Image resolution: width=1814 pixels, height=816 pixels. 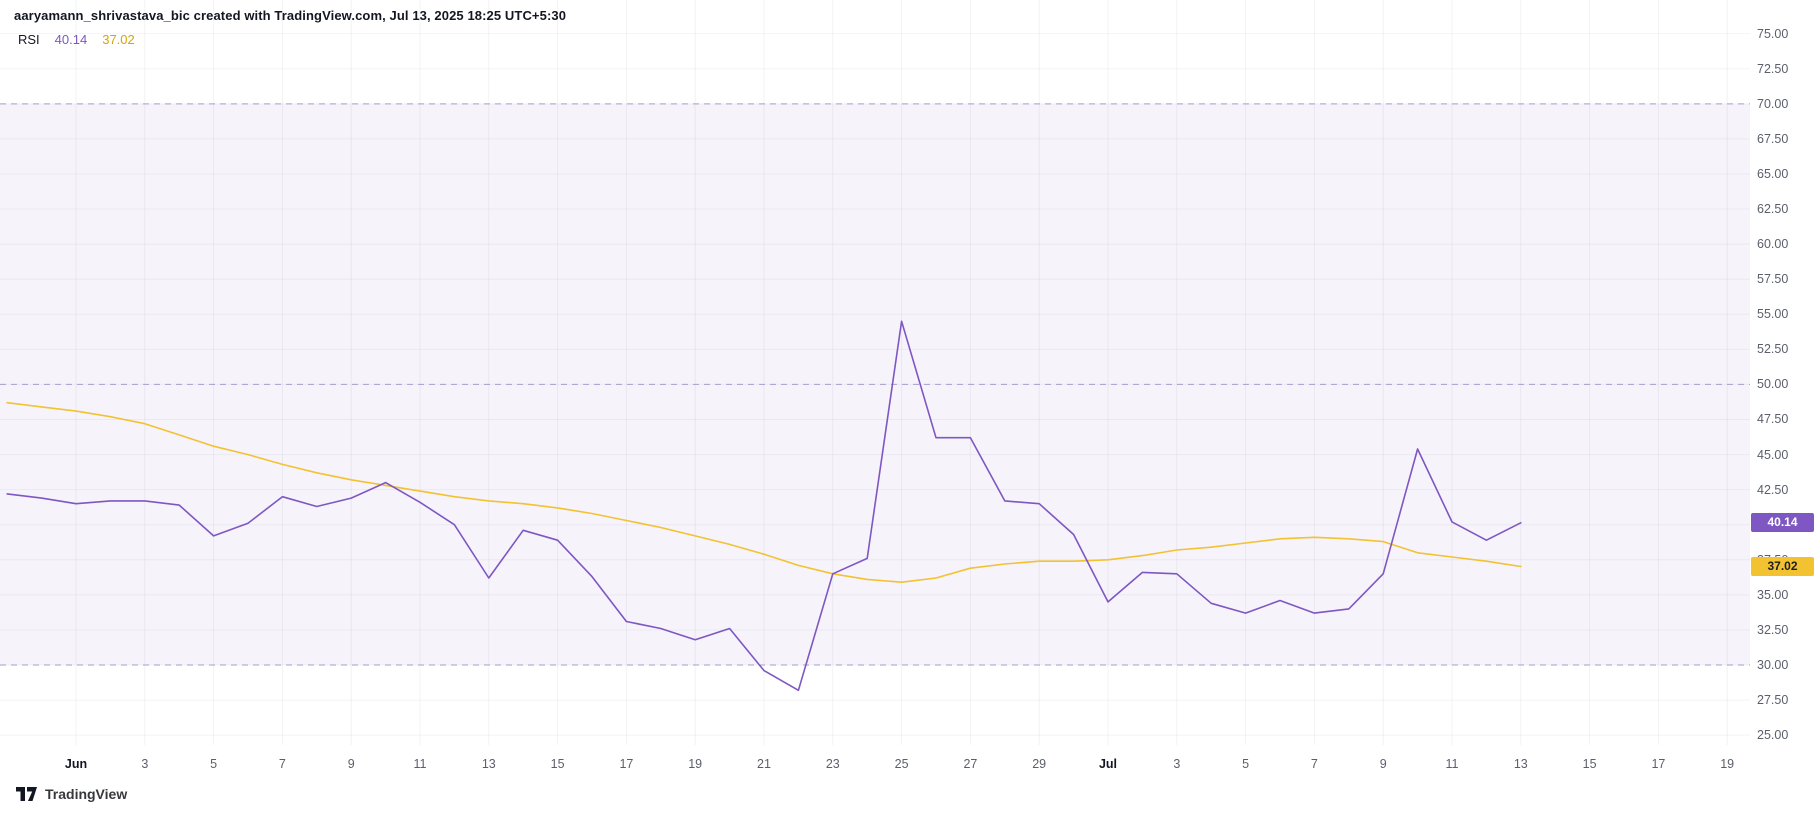 What do you see at coordinates (1773, 419) in the screenshot?
I see `y-axis-tick-label: 47.50` at bounding box center [1773, 419].